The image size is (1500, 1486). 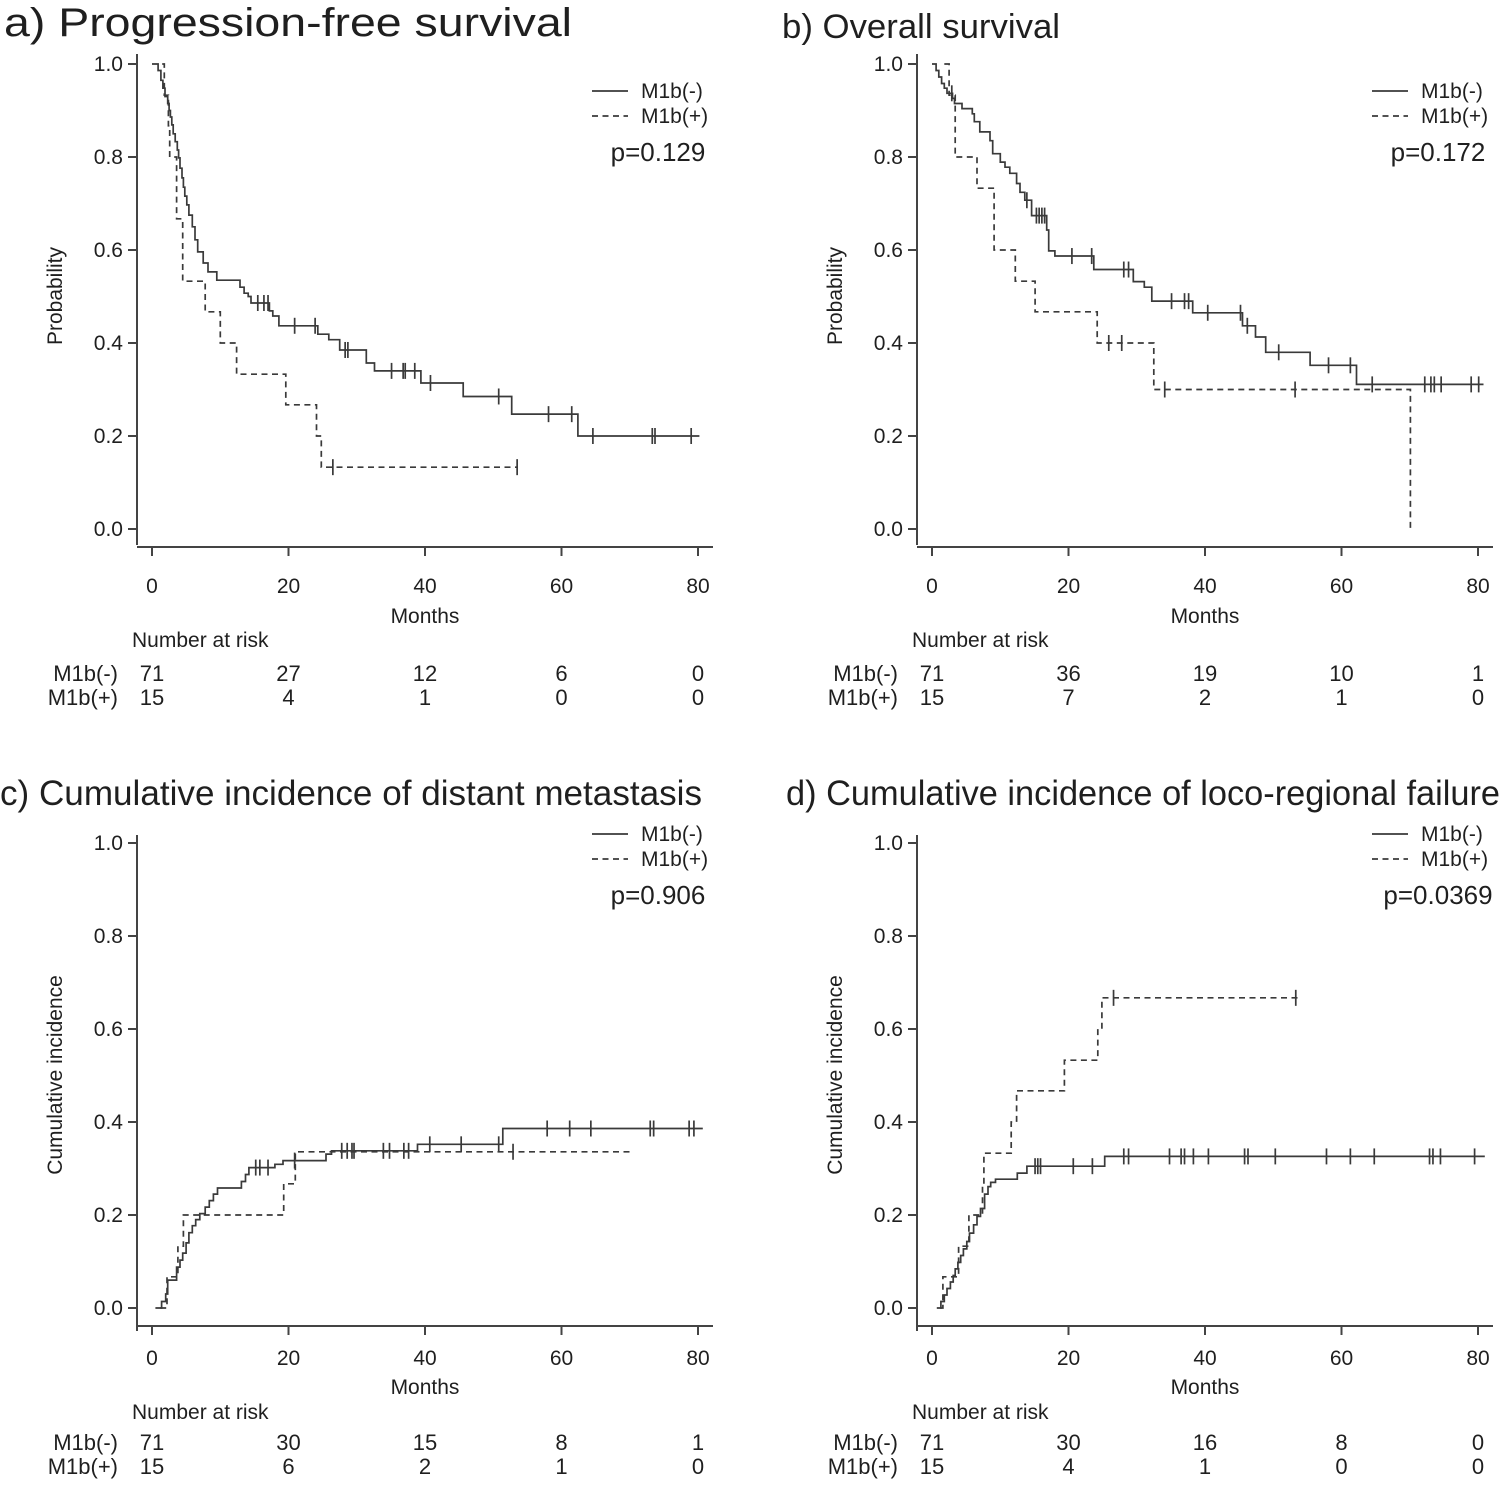 What do you see at coordinates (1068, 697) in the screenshot?
I see `risk-count: 7` at bounding box center [1068, 697].